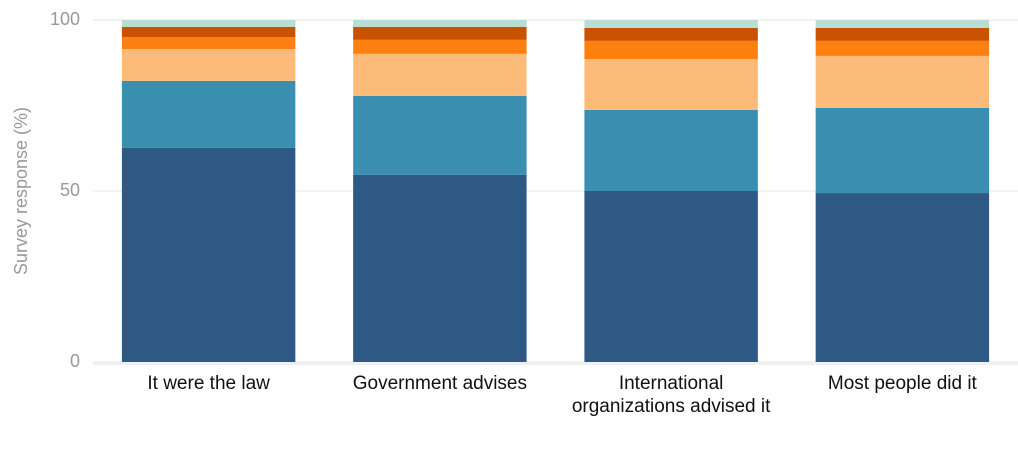 The width and height of the screenshot is (1018, 450). Describe the element at coordinates (671, 395) in the screenshot. I see `x-tick-label: International organizations advised it` at that location.